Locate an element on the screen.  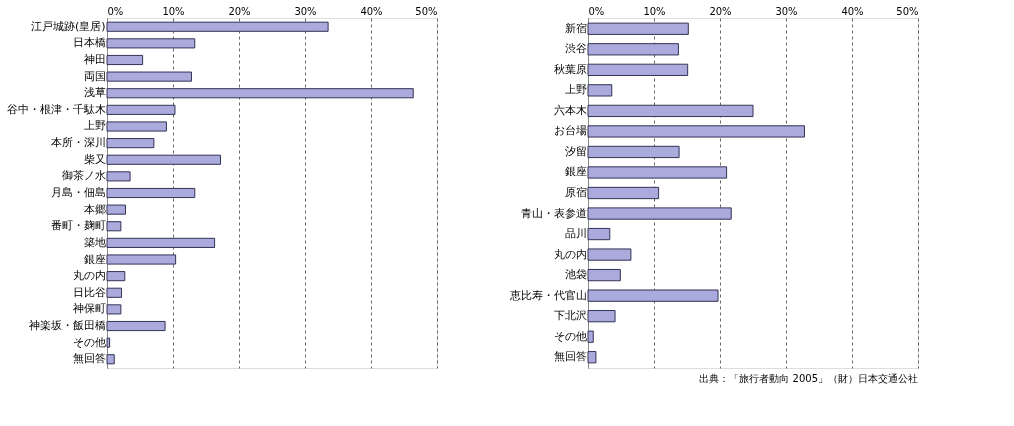
y-tick-label: 柴又 is located at coordinates (94, 159).